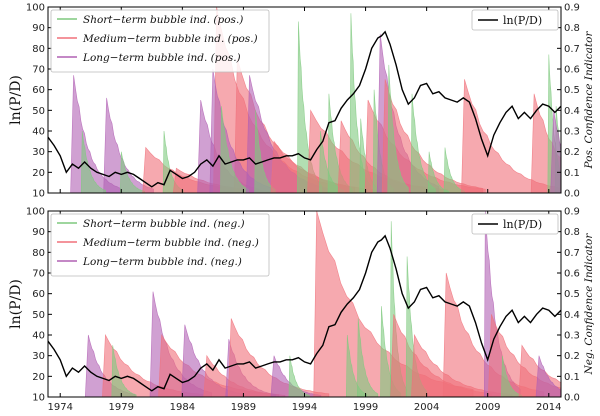 Image resolution: width=600 pixels, height=416 pixels. Describe the element at coordinates (162, 262) in the screenshot. I see `legend-label: Long−term bubble ind. (neg.)` at that location.